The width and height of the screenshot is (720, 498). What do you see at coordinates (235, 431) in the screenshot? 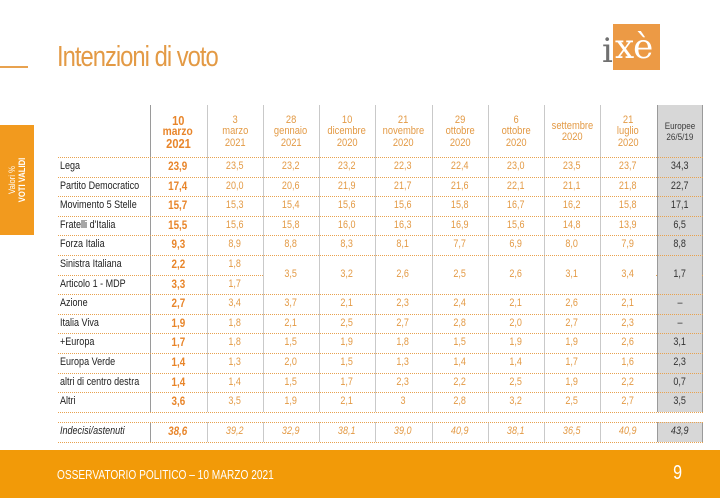
I see `undecided-cell: 39,2` at bounding box center [235, 431].